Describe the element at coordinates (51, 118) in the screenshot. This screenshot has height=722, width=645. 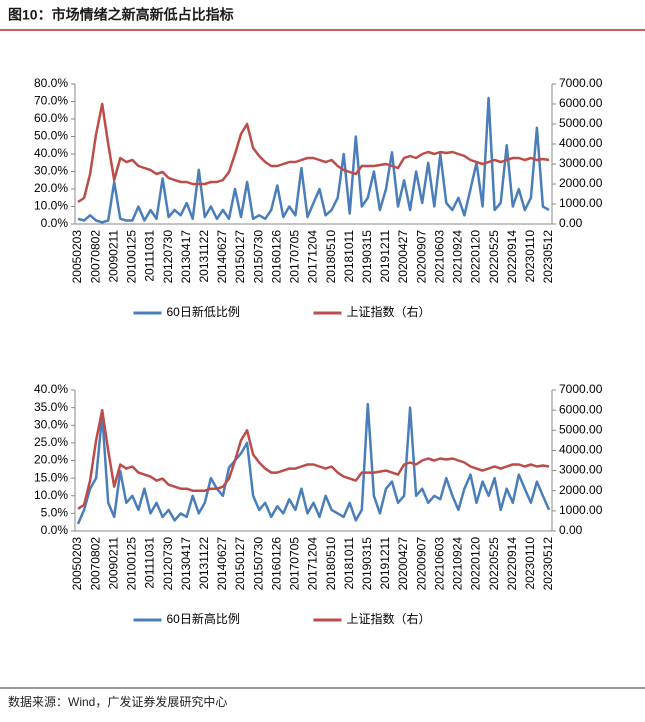
I see `y-tick-label: 60.0%` at that location.